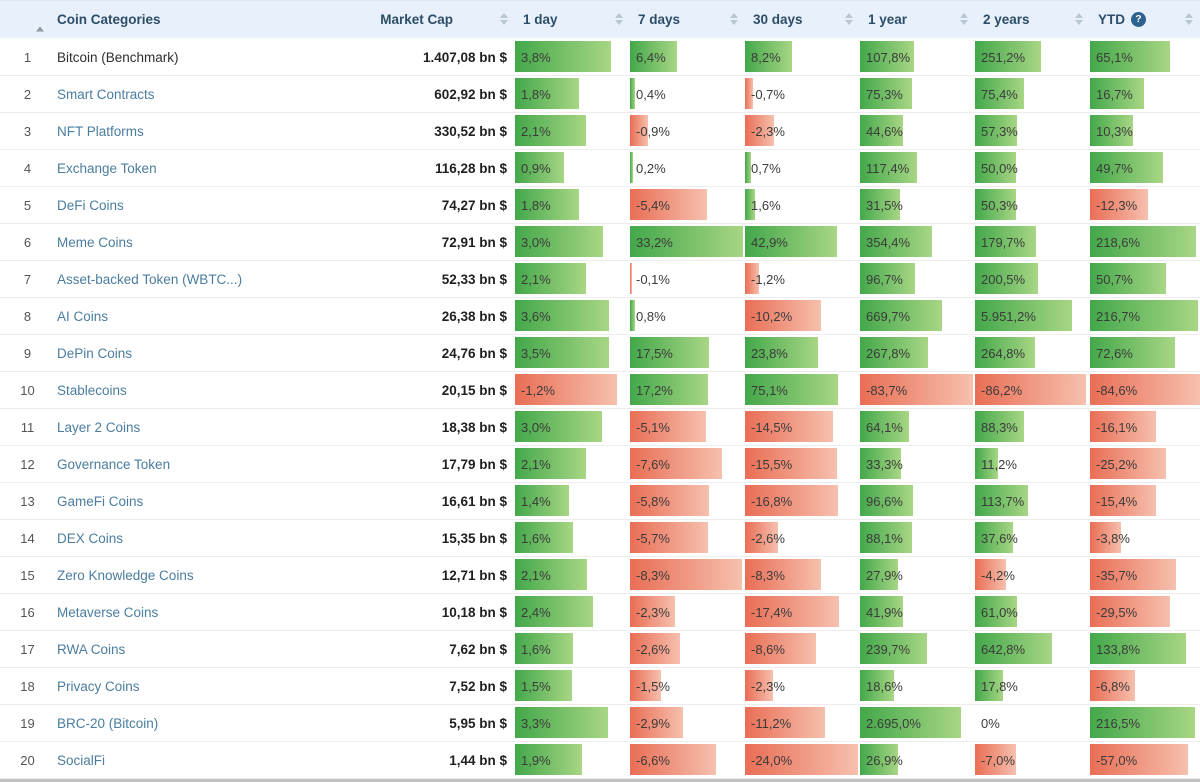  What do you see at coordinates (802, 19) in the screenshot?
I see `col-header-30-days: 30 days` at bounding box center [802, 19].